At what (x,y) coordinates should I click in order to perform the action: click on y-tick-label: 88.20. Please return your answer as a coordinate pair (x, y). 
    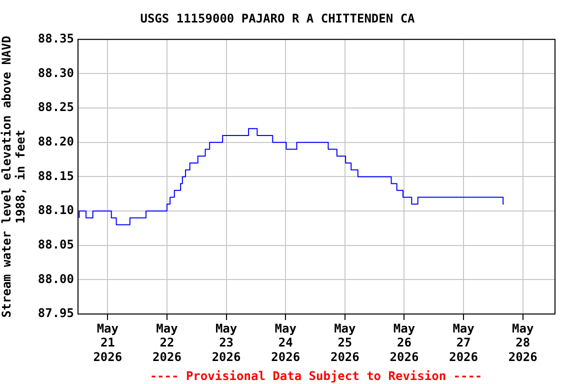
    Looking at the image, I should click on (56, 141).